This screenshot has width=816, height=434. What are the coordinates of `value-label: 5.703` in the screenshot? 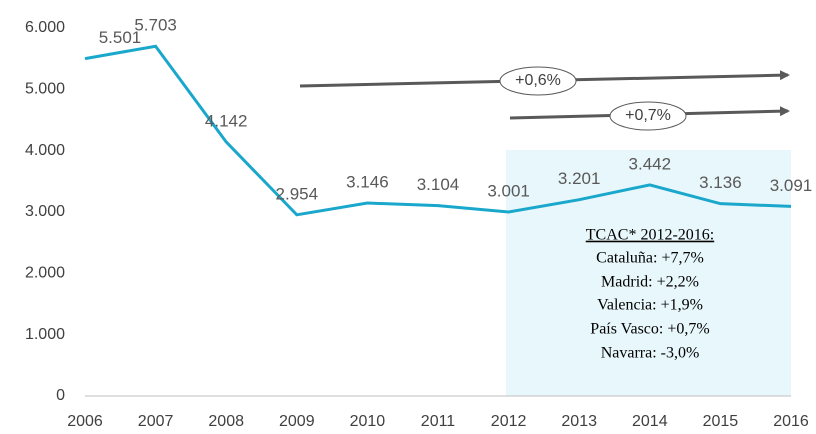 It's located at (155, 25).